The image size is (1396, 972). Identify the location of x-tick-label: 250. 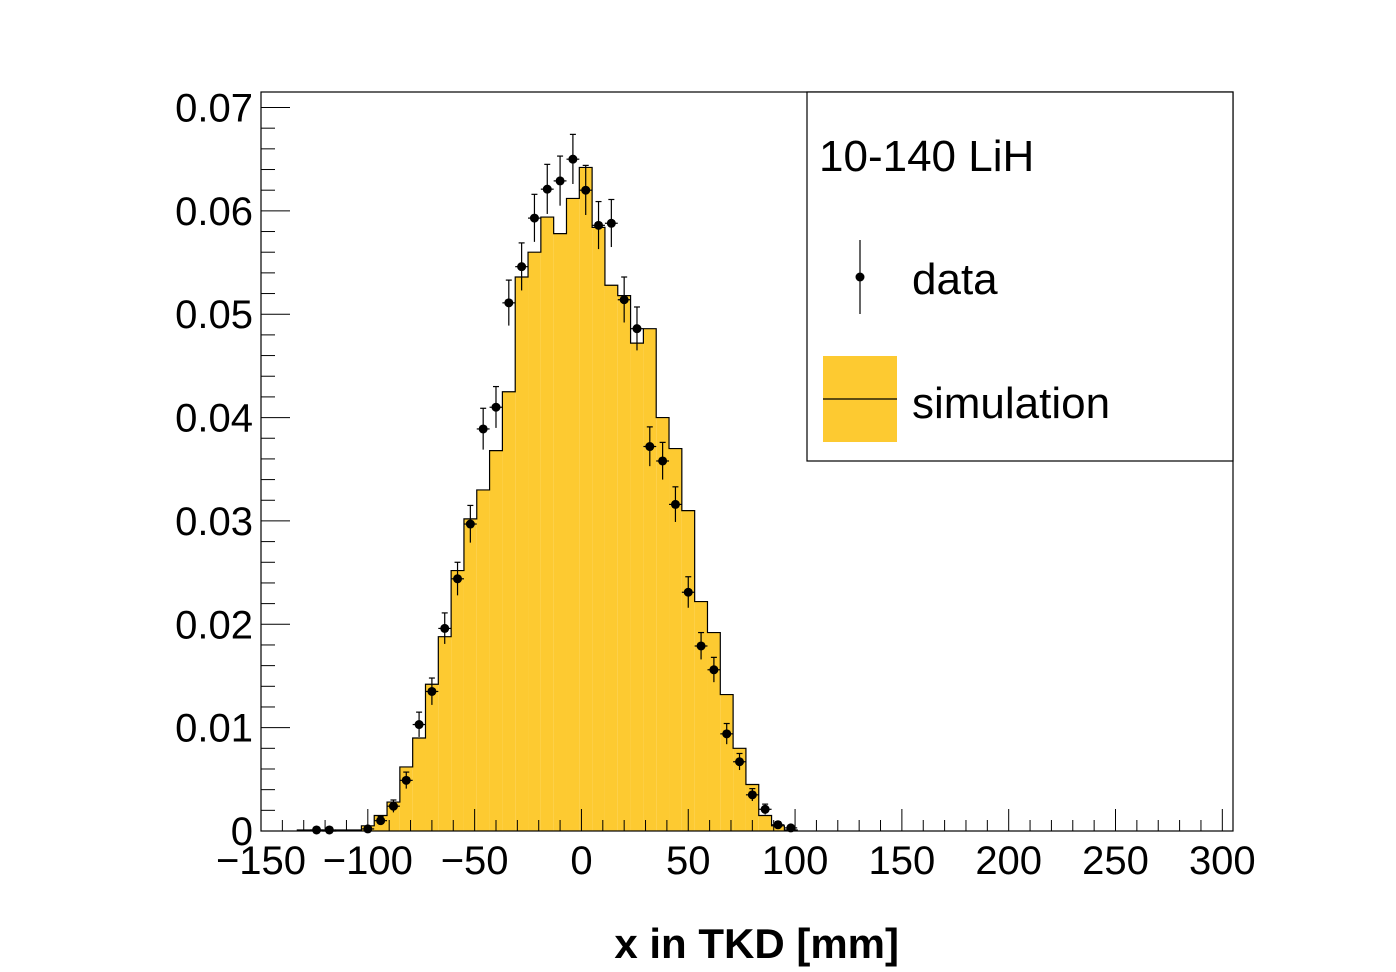
(1115, 861).